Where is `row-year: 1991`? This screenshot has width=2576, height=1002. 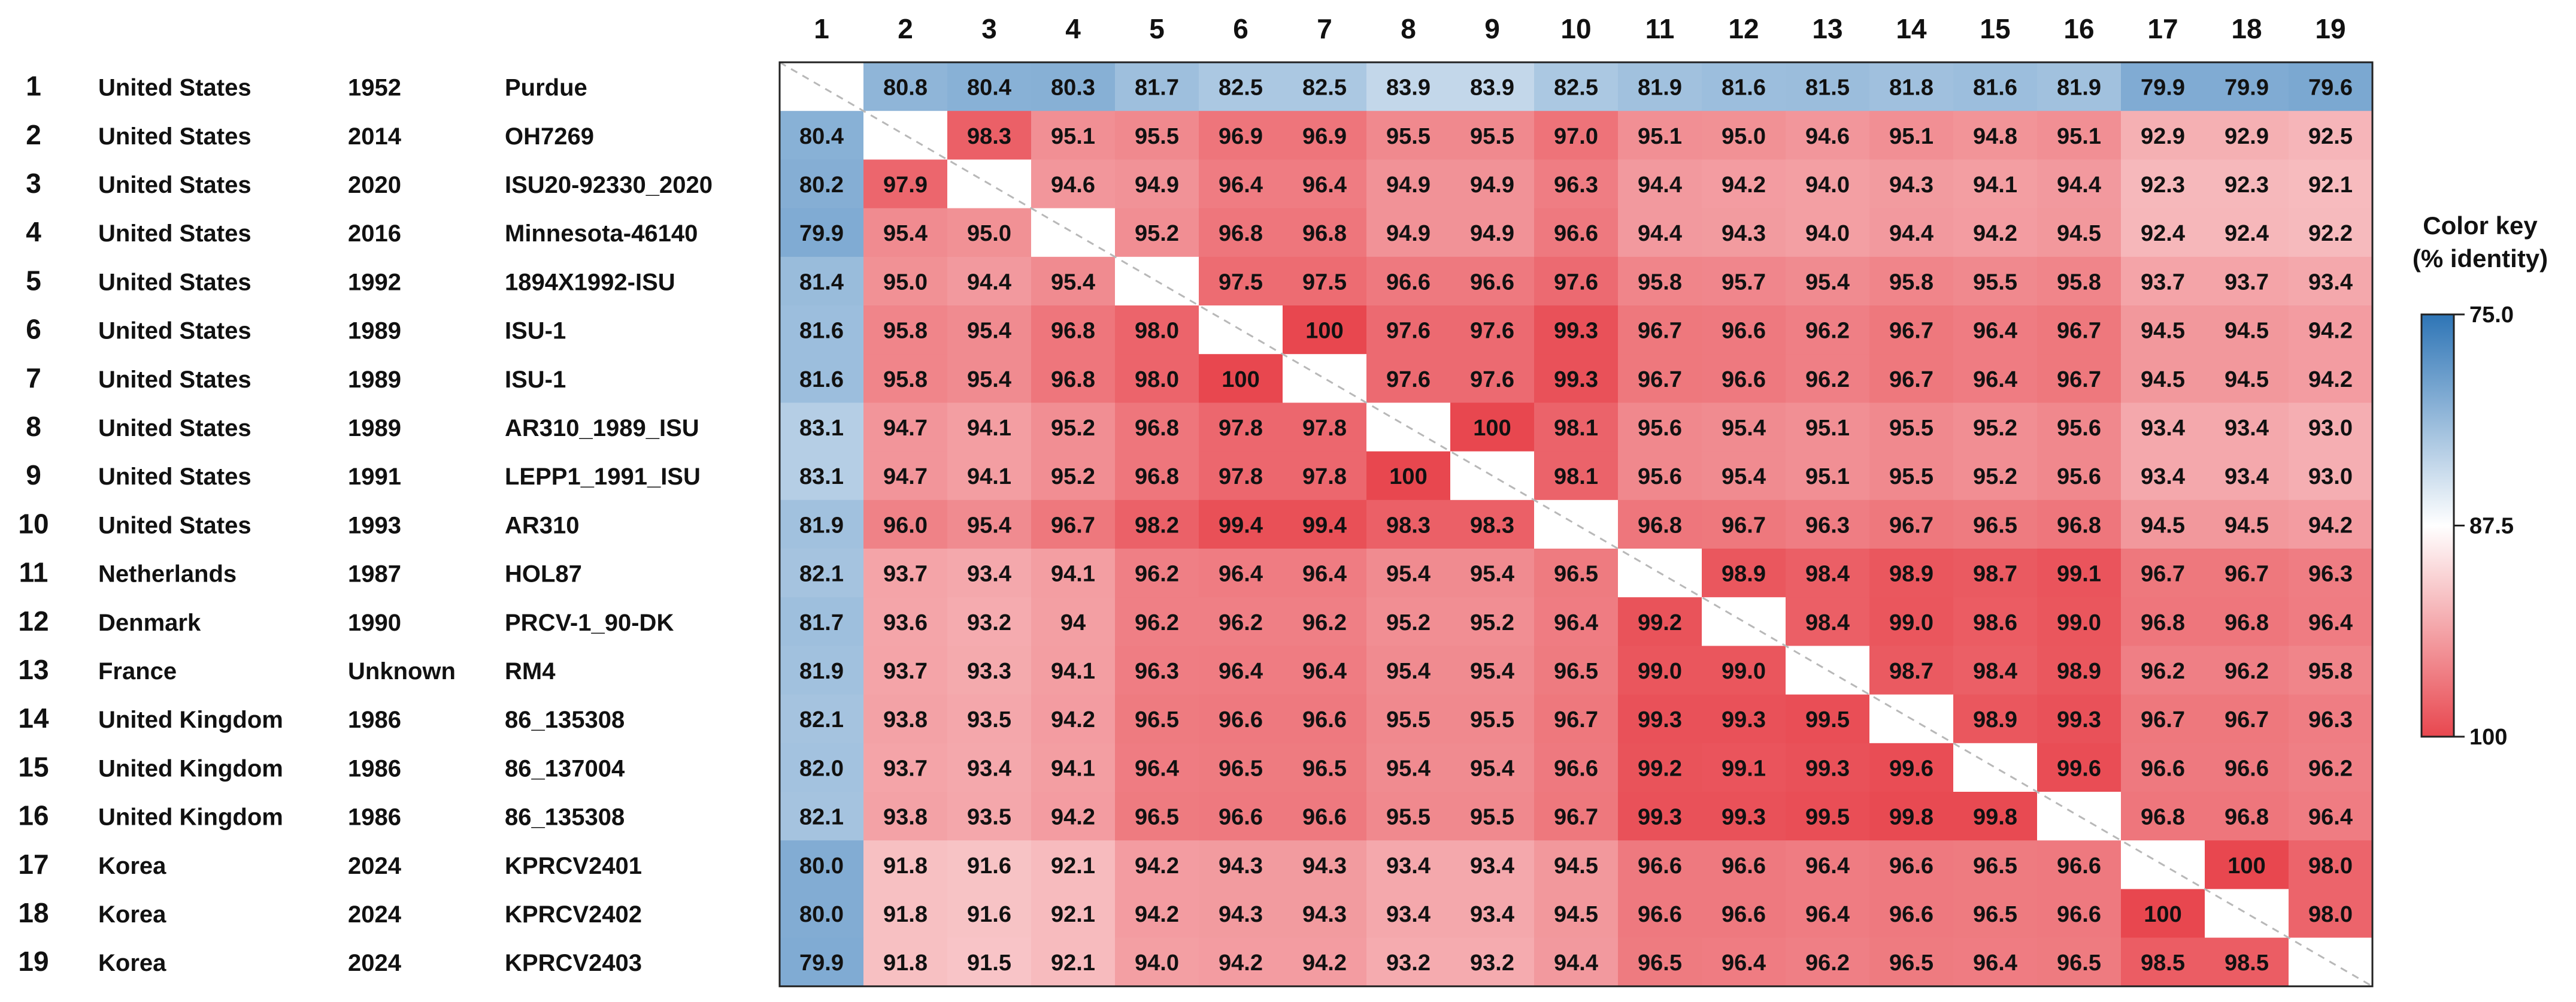 row-year: 1991 is located at coordinates (374, 477).